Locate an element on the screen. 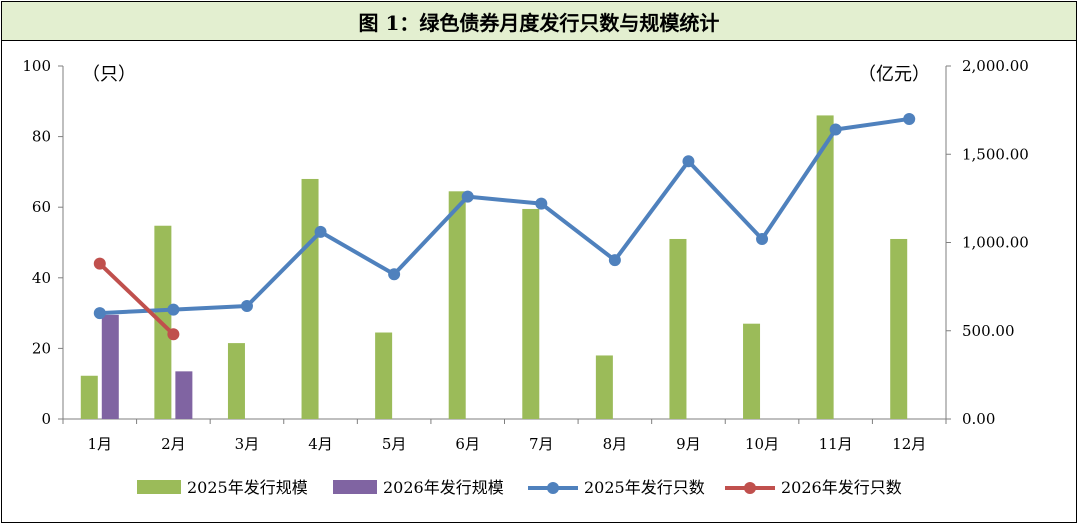  left-tick-label: 100 is located at coordinates (36, 66).